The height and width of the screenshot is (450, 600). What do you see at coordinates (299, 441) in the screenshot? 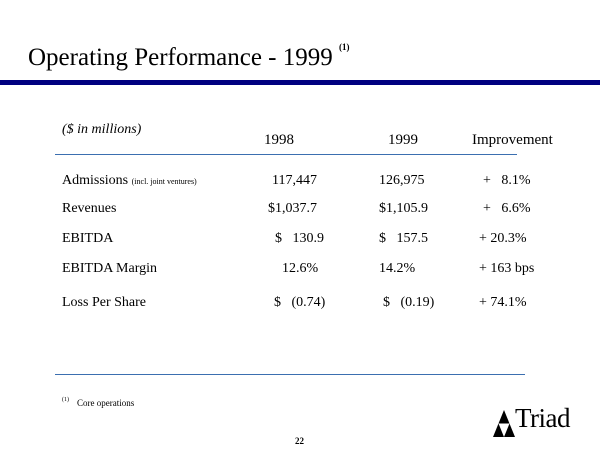
I see `page-number: 22` at bounding box center [299, 441].